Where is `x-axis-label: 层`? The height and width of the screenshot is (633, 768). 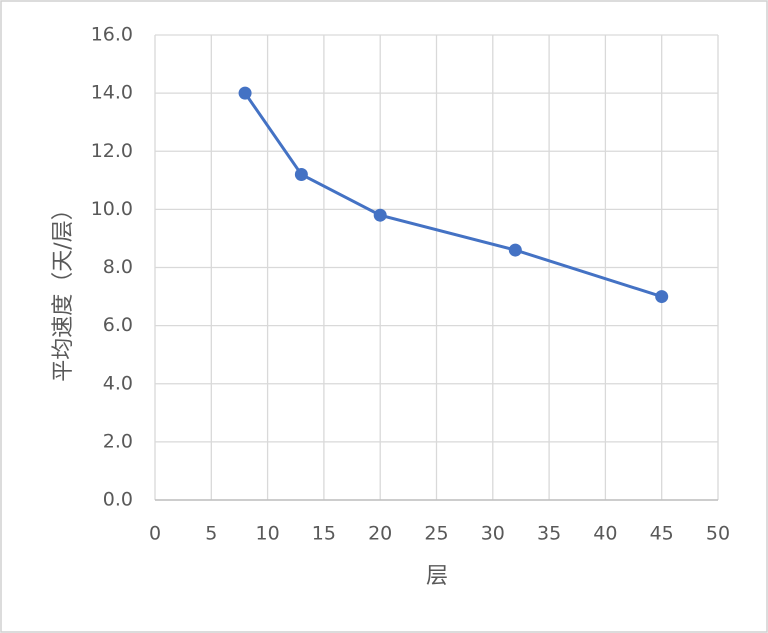 x-axis-label: 层 is located at coordinates (437, 576).